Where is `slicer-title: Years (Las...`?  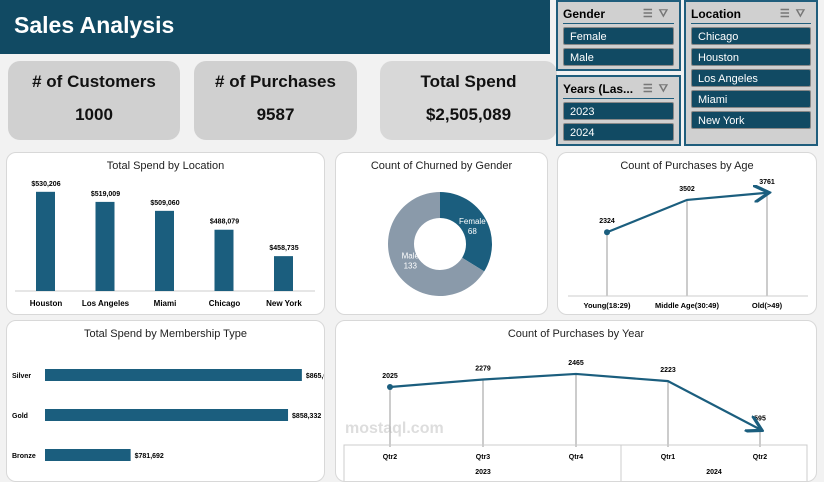 slicer-title: Years (Las... is located at coordinates (598, 88).